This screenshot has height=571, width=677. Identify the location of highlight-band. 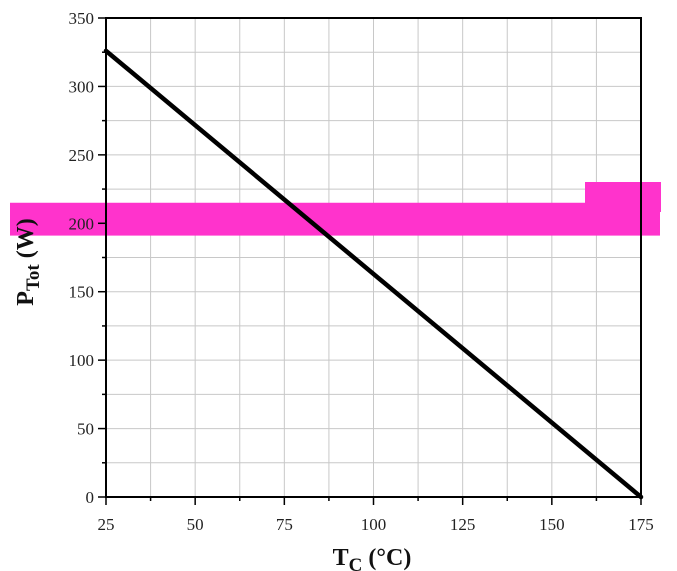
(335, 219).